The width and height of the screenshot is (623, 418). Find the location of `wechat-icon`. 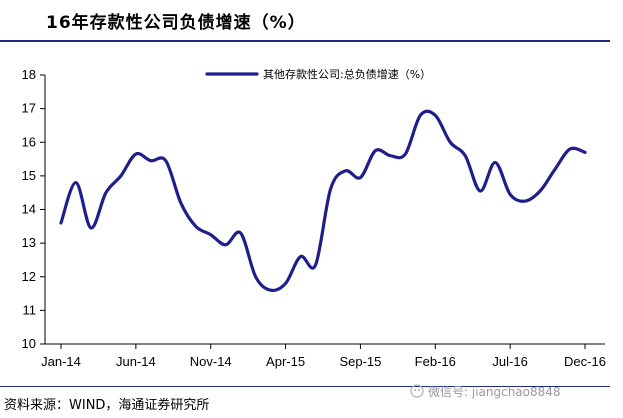

wechat-icon is located at coordinates (417, 391).